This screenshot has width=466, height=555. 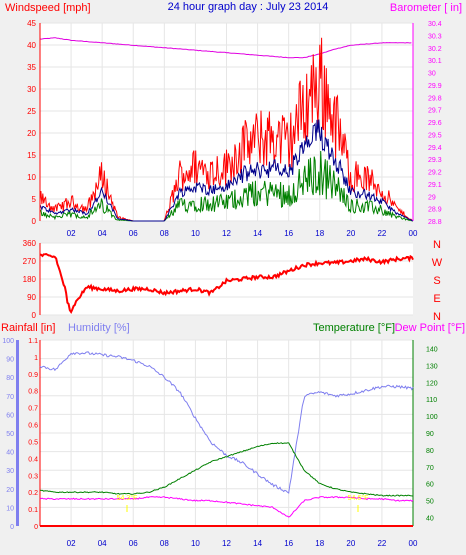 I want to click on barometer-tick-label: 30.3, so click(x=435, y=36).